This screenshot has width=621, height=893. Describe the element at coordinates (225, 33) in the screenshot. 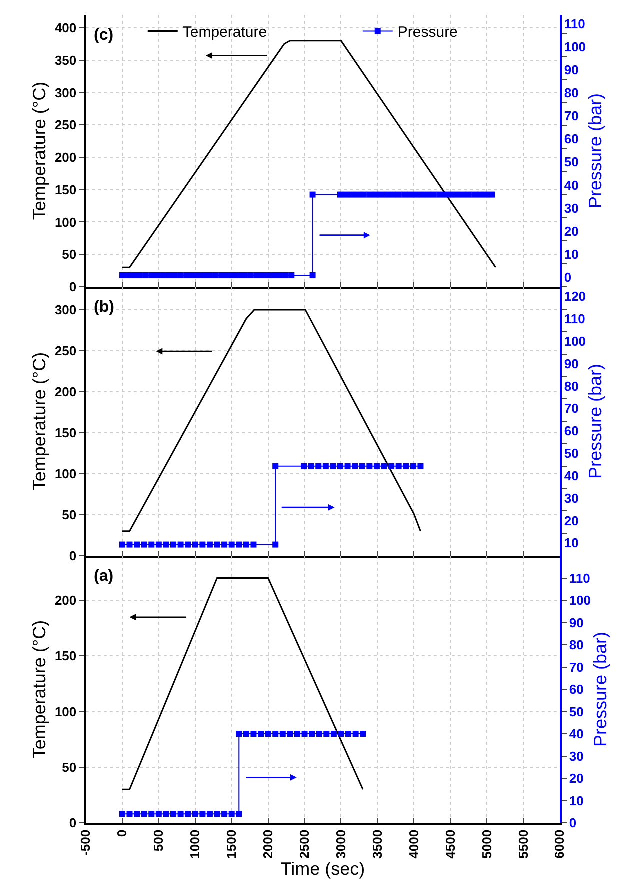

I see `legend-label: Temperature` at that location.